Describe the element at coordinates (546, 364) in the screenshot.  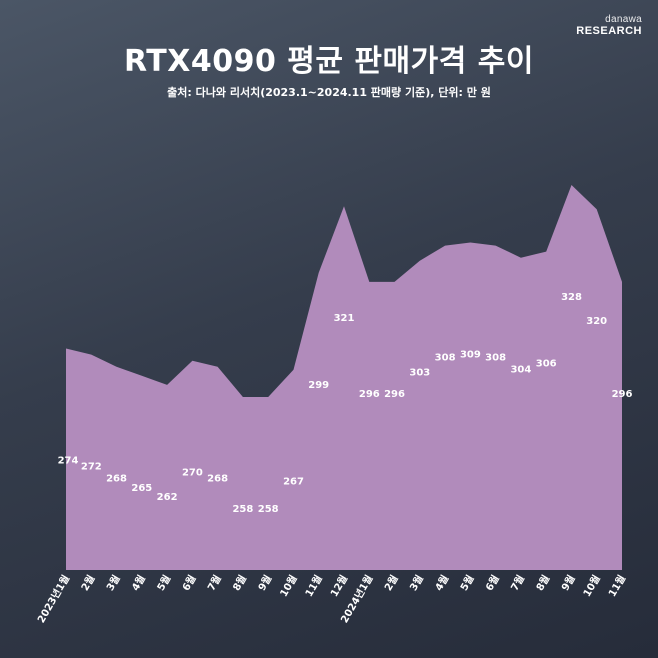
I see `data-label: 306` at that location.